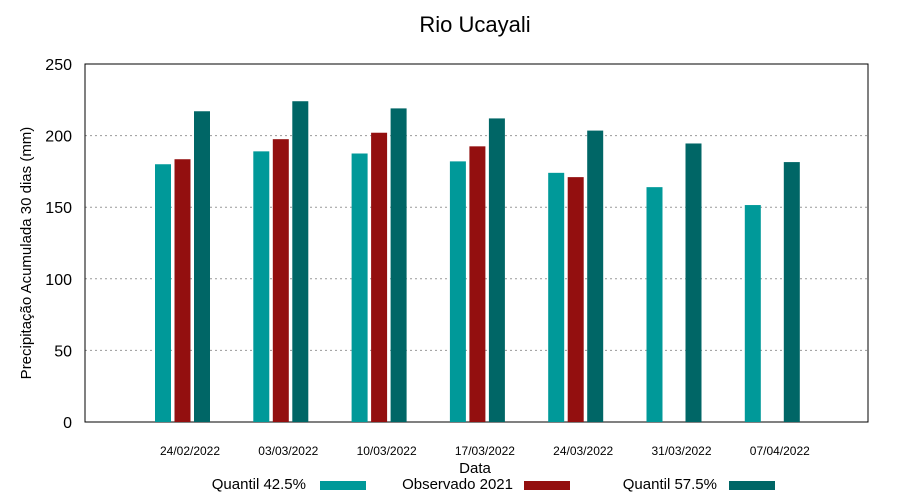 Image resolution: width=900 pixels, height=500 pixels. Describe the element at coordinates (190, 451) in the screenshot. I see `x-tick-label: 24/02/2022` at that location.